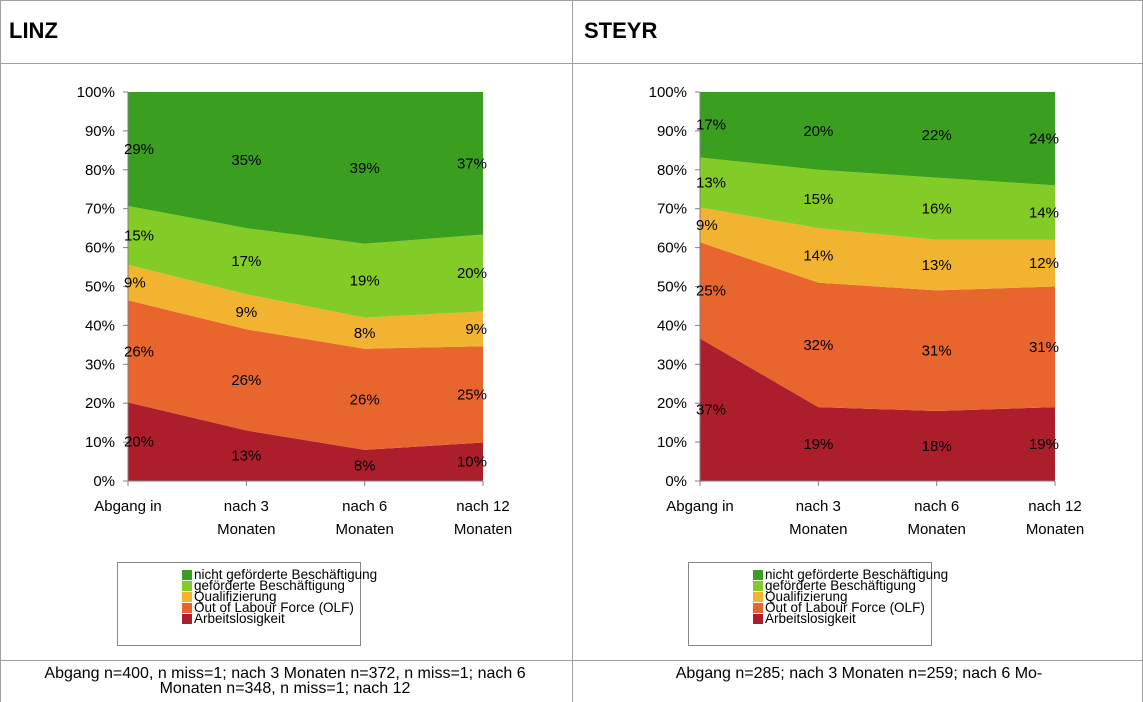 Image resolution: width=1143 pixels, height=702 pixels. I want to click on data-label-gef-rderte-besch-ftigung: 14%, so click(1044, 213).